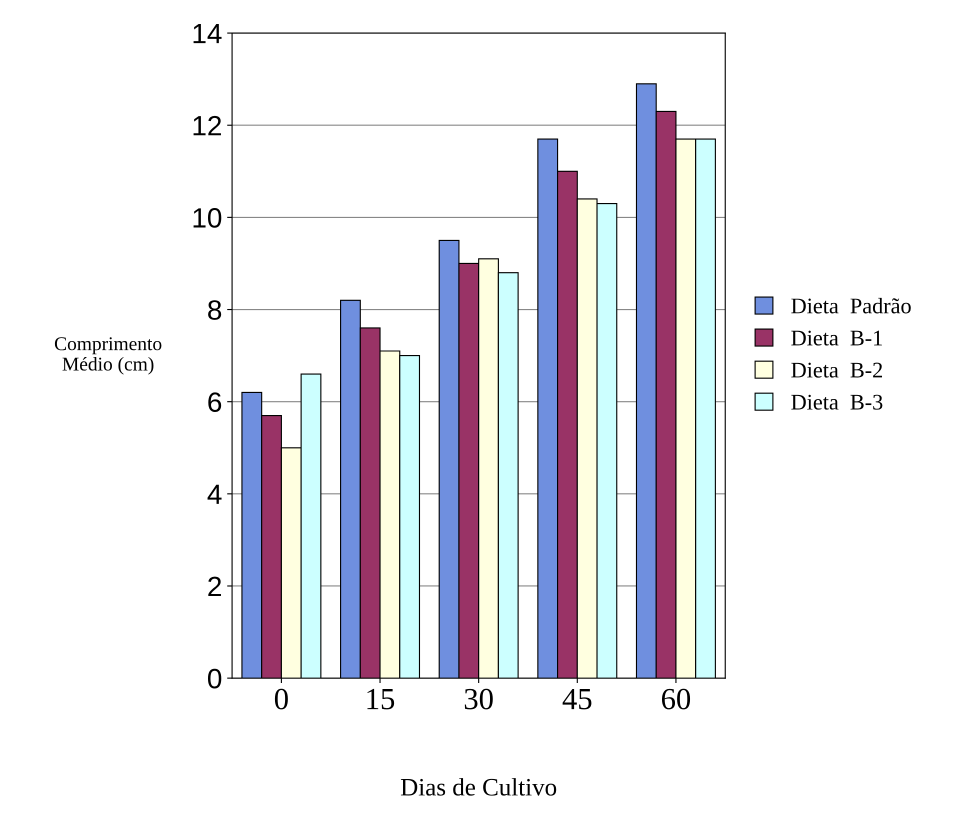  Describe the element at coordinates (577, 699) in the screenshot. I see `x-tick-label: 45` at that location.